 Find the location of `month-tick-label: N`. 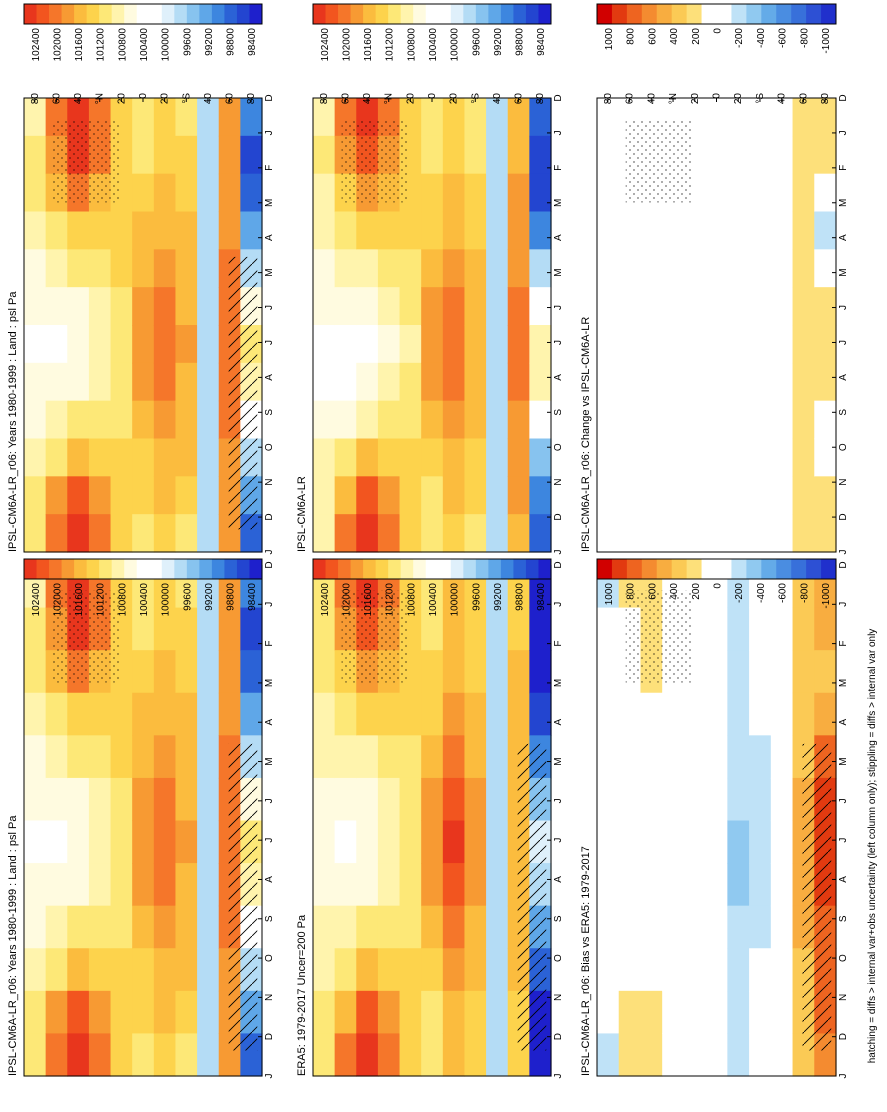

month-tick-label: N is located at coordinates (843, 997).